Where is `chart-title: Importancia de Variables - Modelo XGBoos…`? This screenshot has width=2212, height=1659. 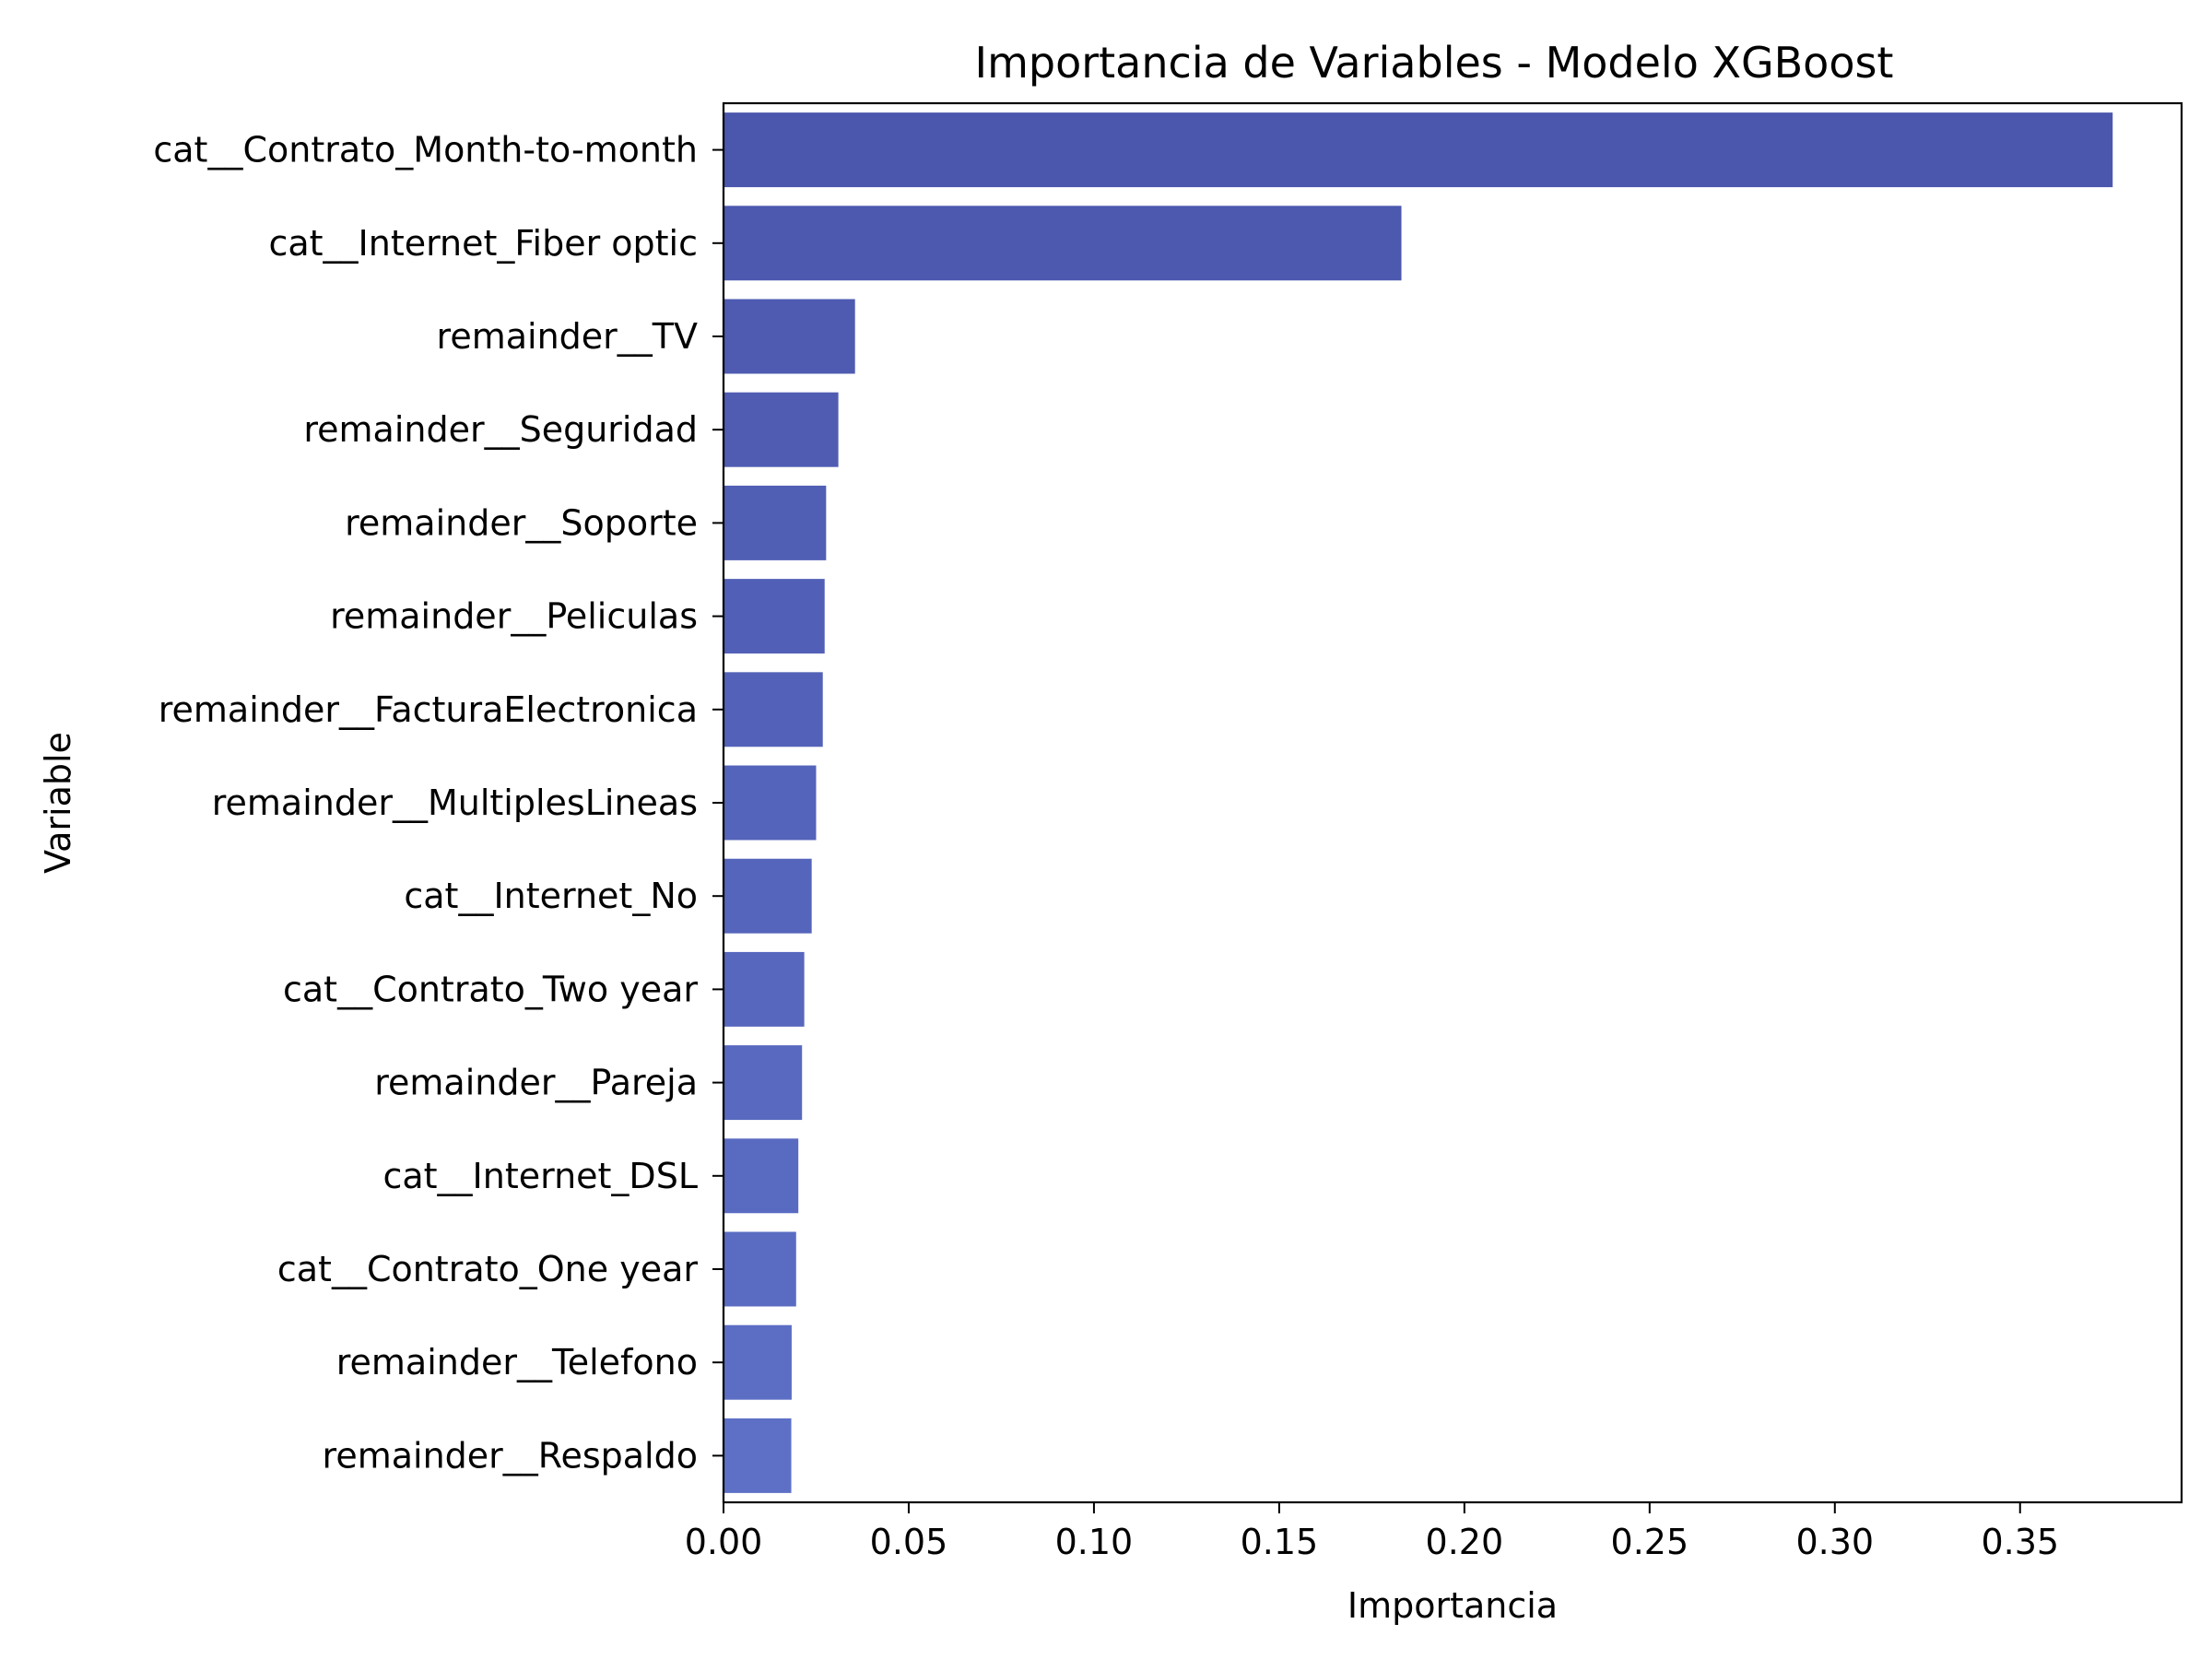 chart-title: Importancia de Variables - Modelo XGBoos… is located at coordinates (1434, 63).